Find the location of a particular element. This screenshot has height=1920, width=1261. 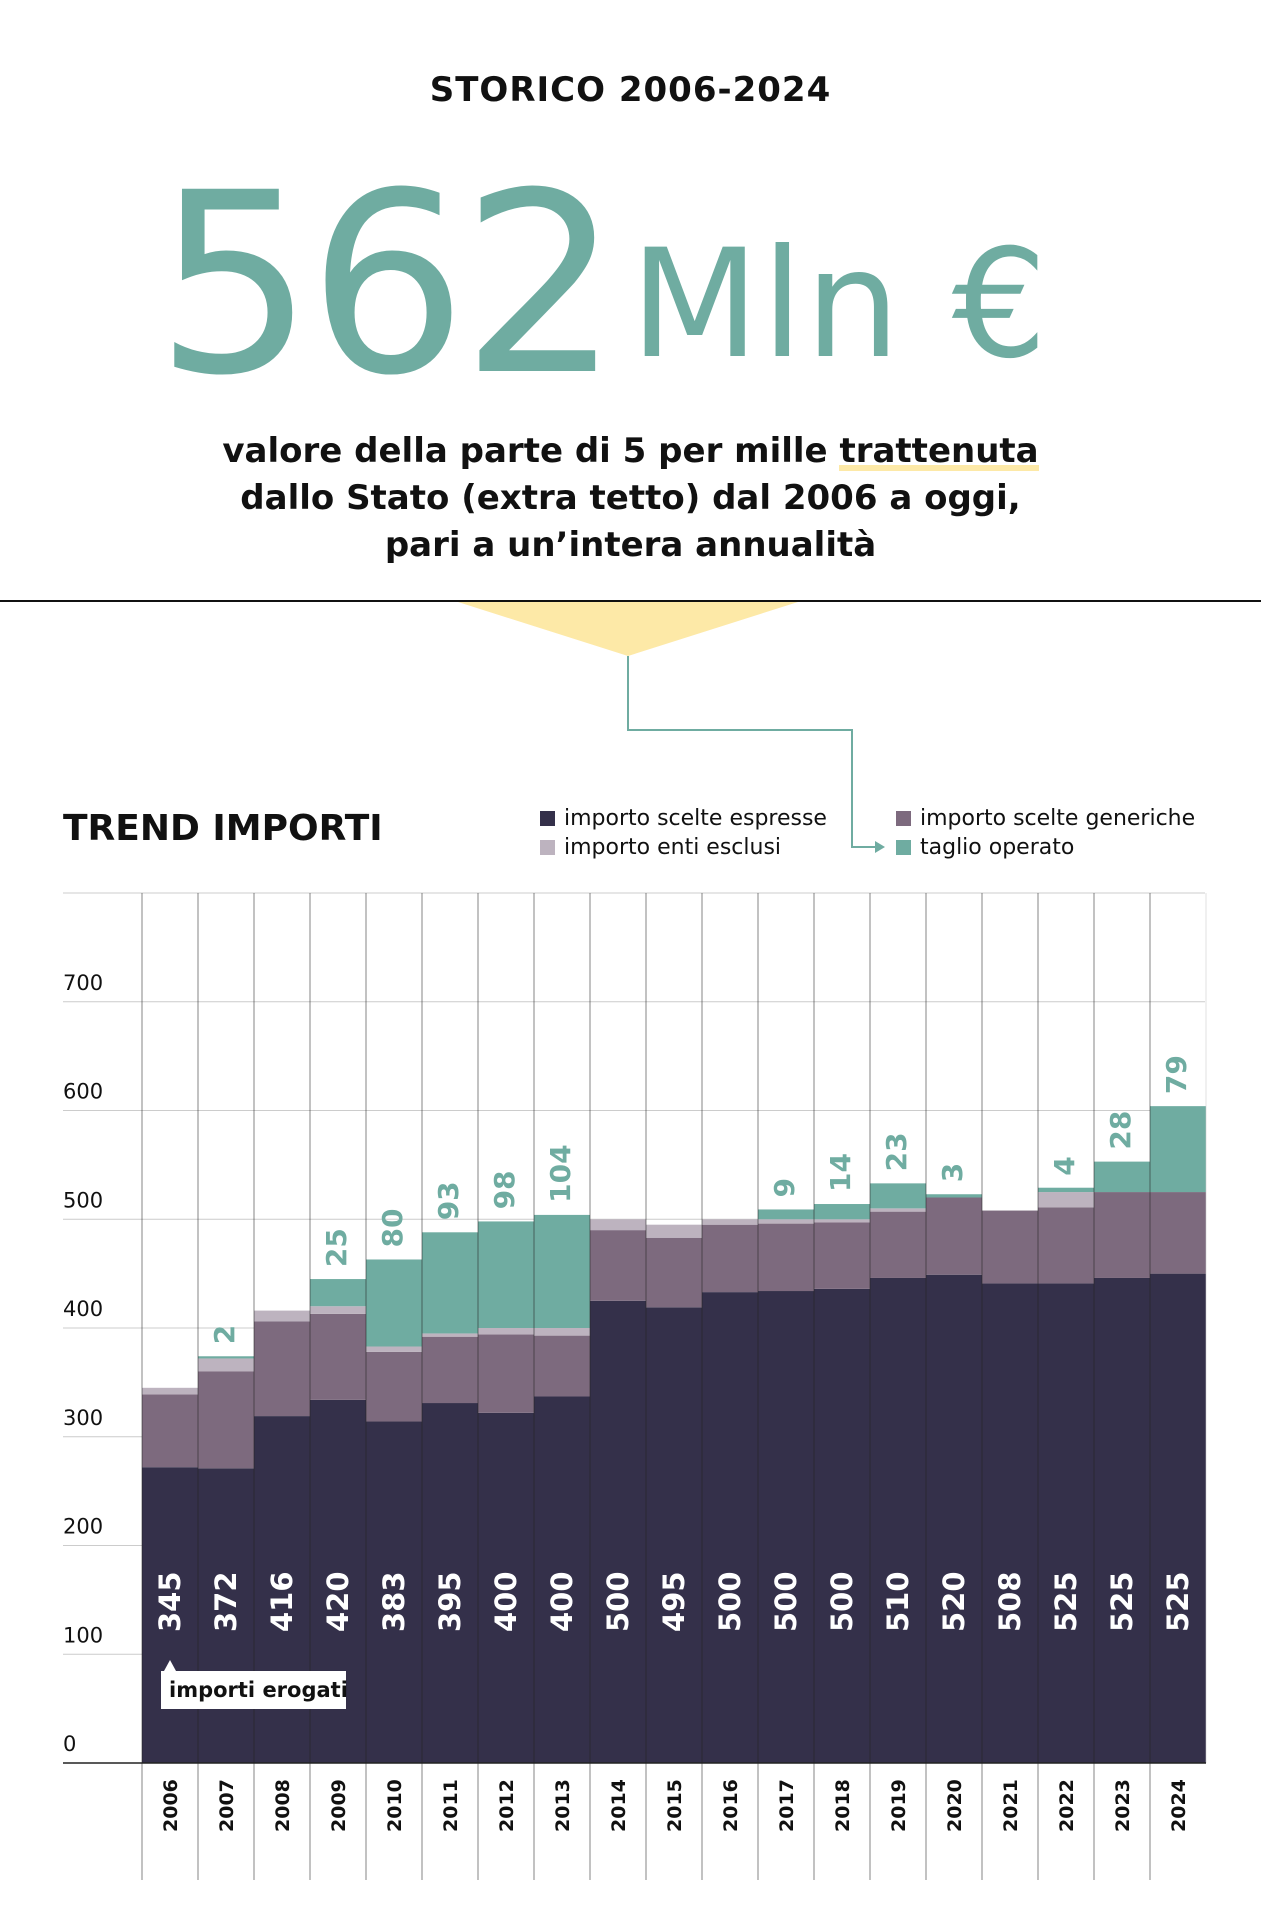

erogati-pointer is located at coordinates (170, 1665).